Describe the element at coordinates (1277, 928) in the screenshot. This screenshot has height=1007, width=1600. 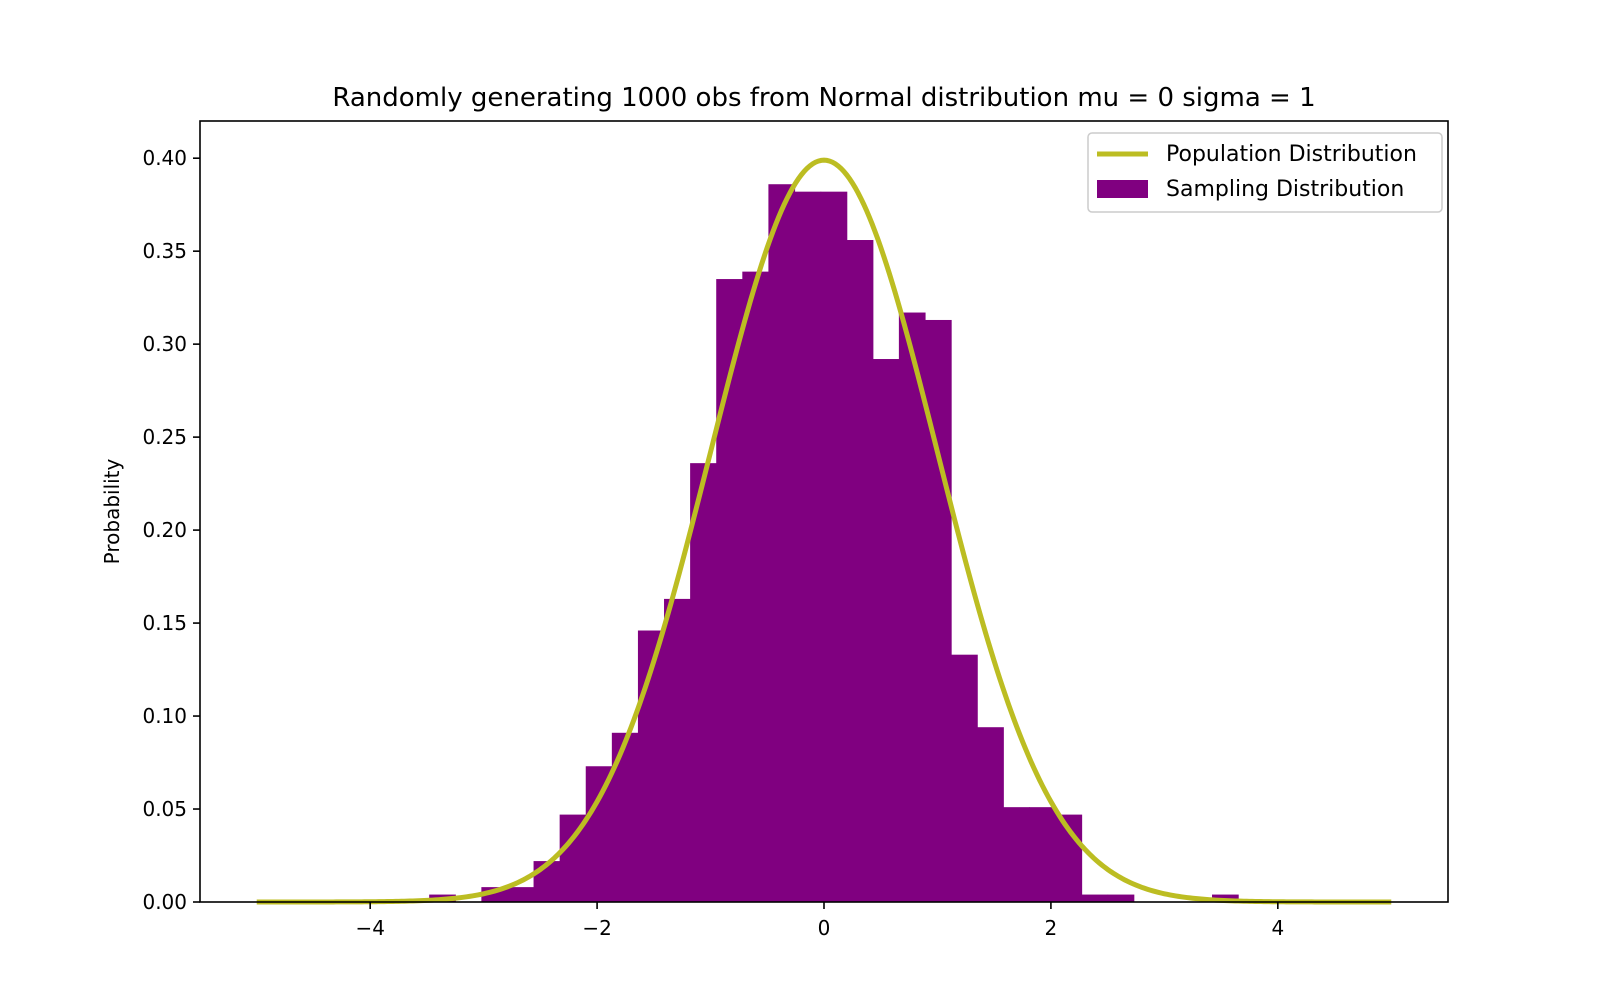
I see `x-tick-label: 4` at that location.